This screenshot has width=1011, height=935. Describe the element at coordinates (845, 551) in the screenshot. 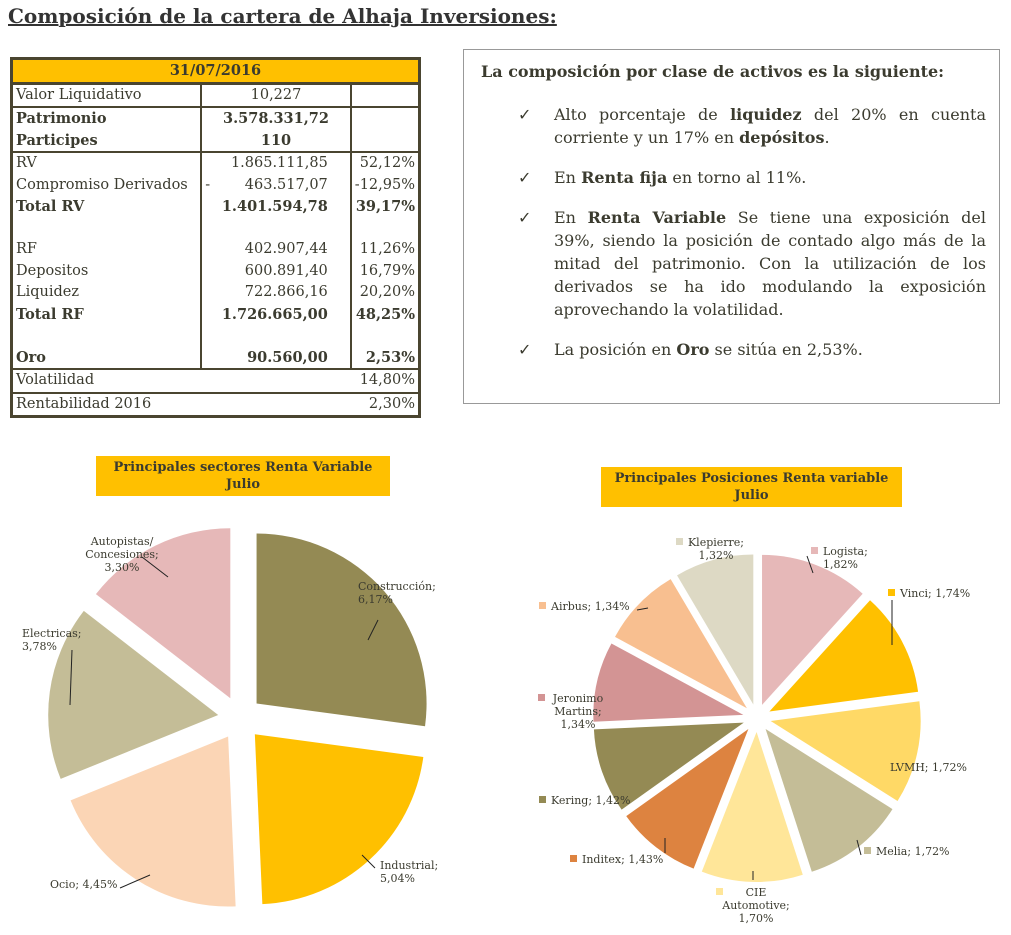

I see `slice-label: Logista;` at that location.